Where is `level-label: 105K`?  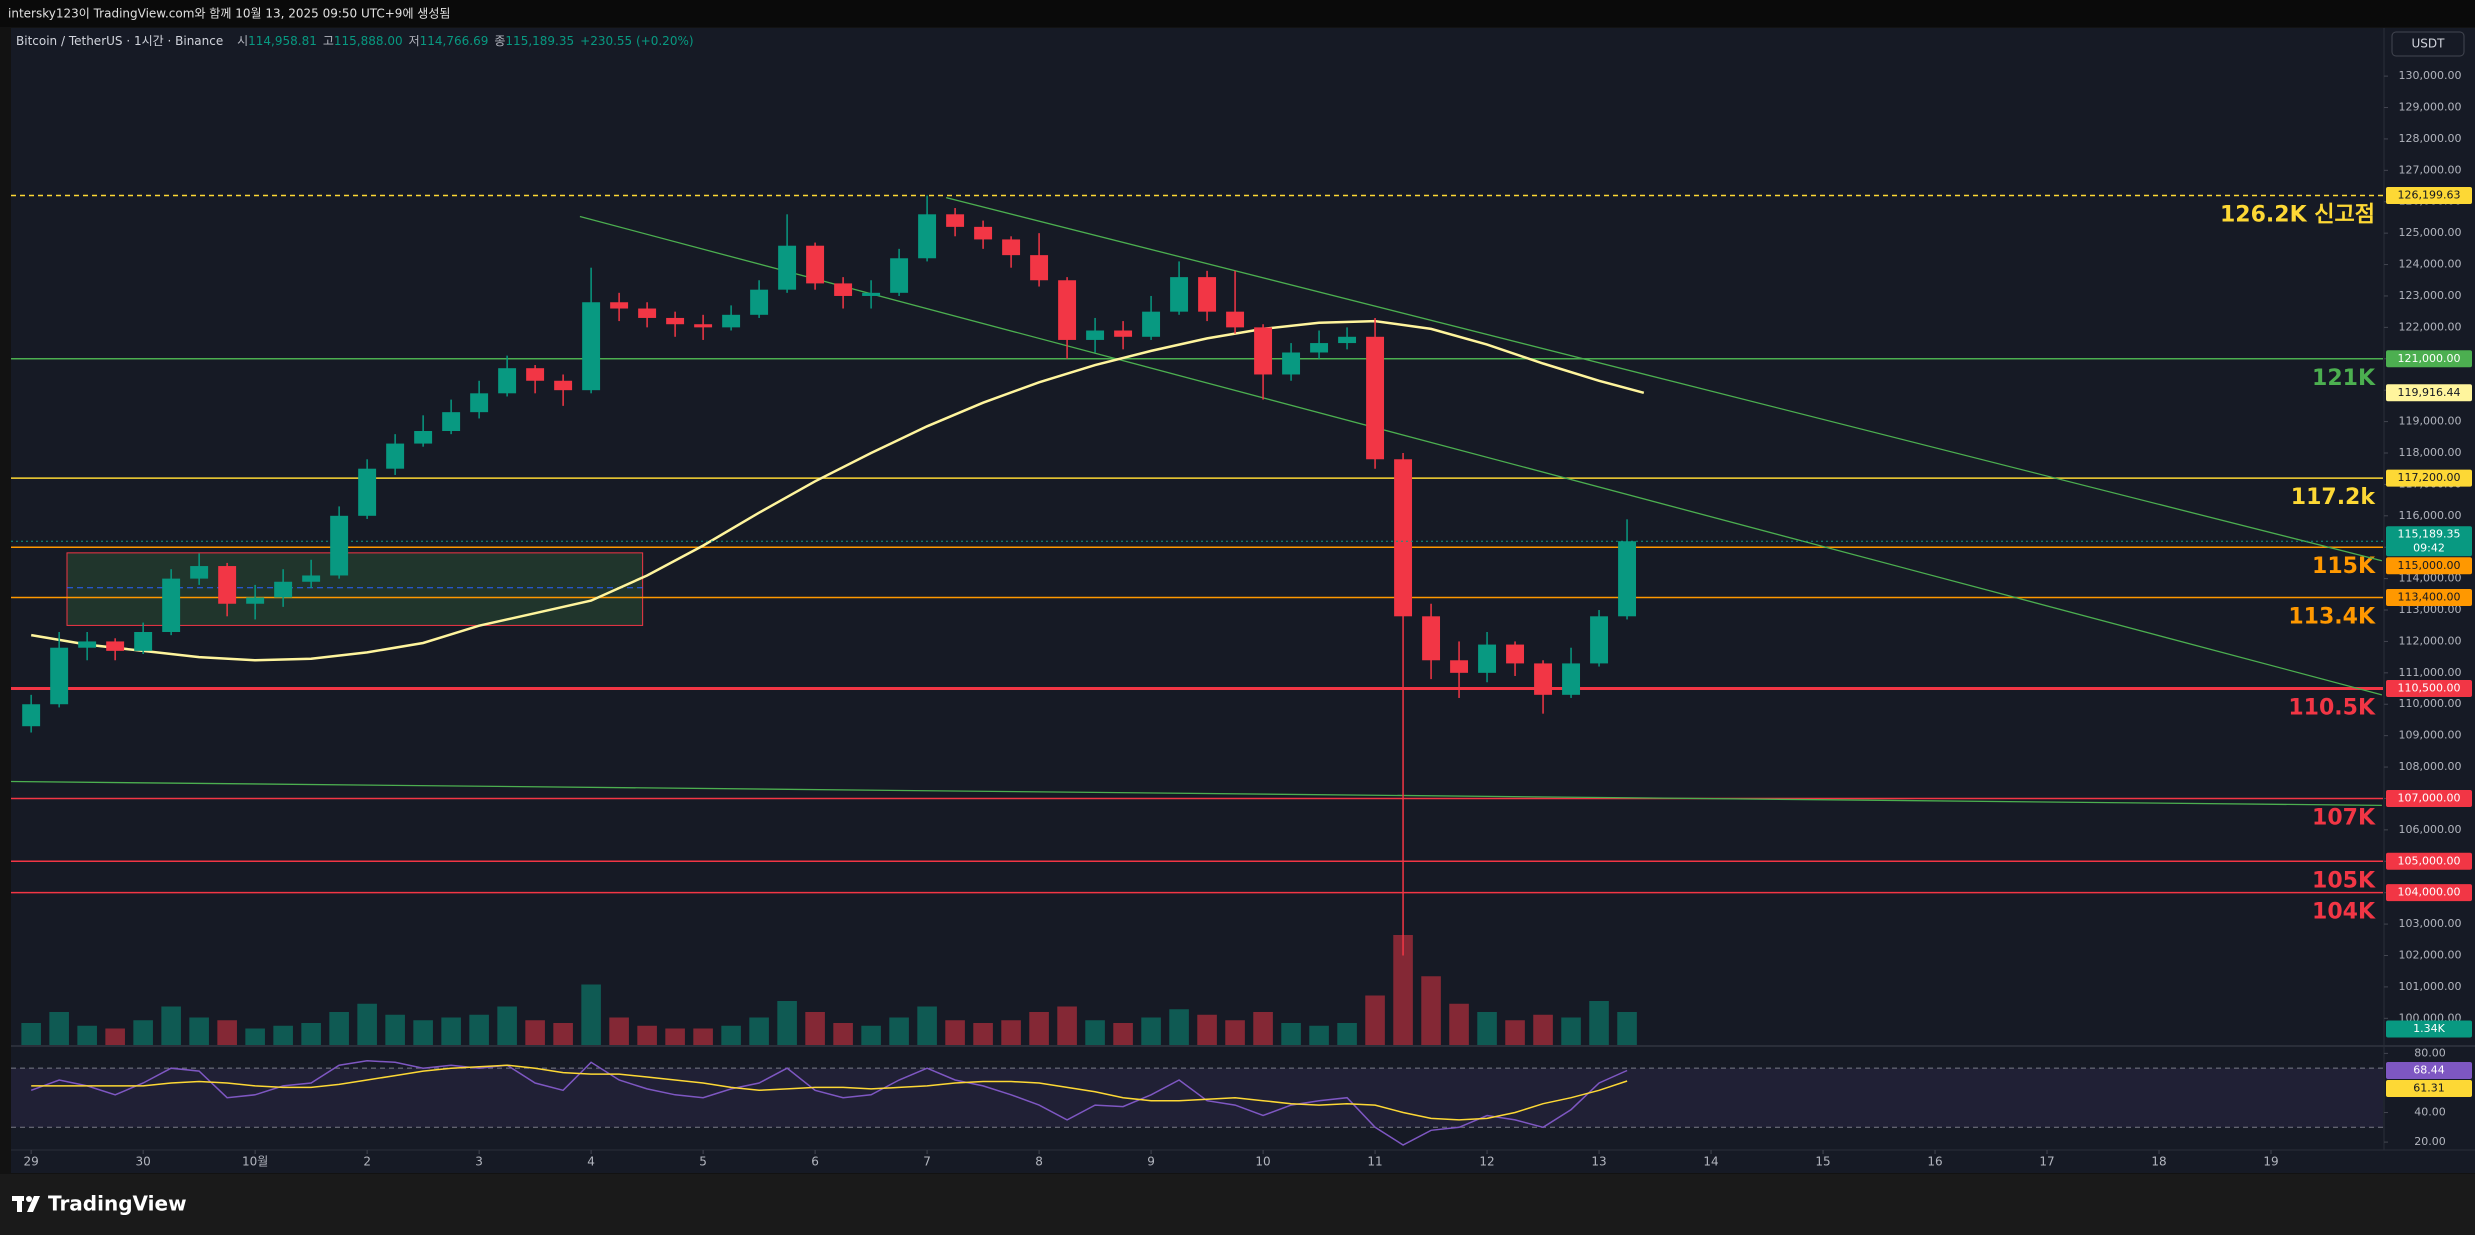
level-label: 105K is located at coordinates (2344, 880).